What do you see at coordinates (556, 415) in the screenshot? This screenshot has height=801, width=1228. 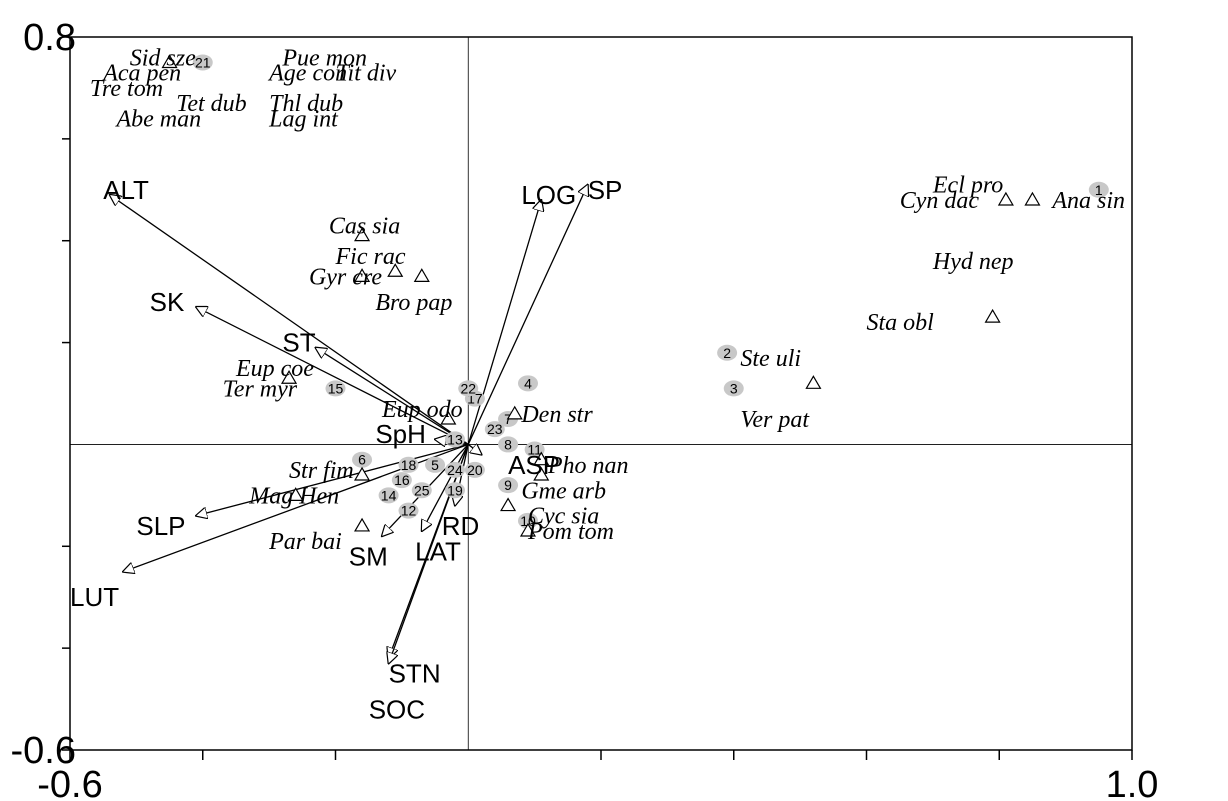 I see `species-label: Den str` at bounding box center [556, 415].